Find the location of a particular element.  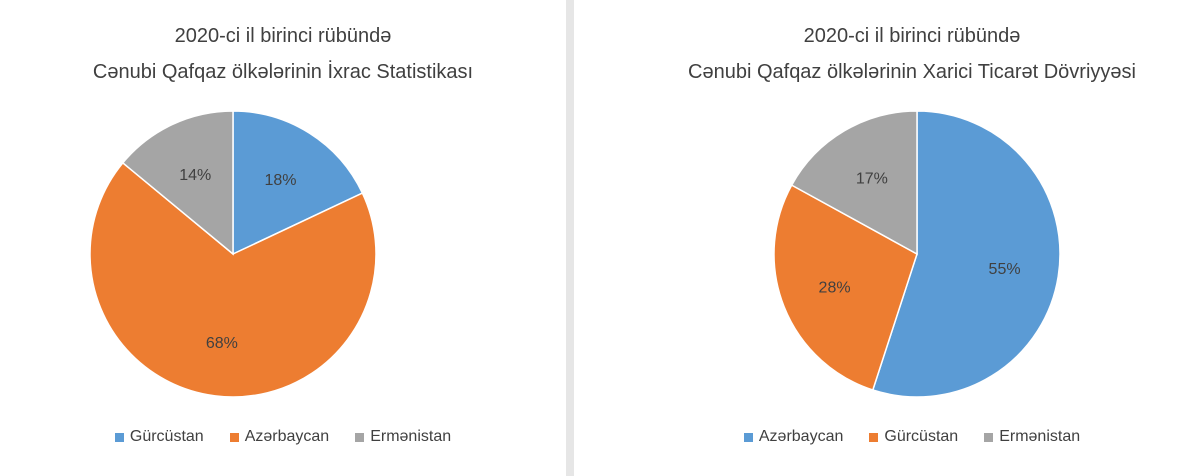

data-label-az-rbaycan: 55% is located at coordinates (1005, 269).